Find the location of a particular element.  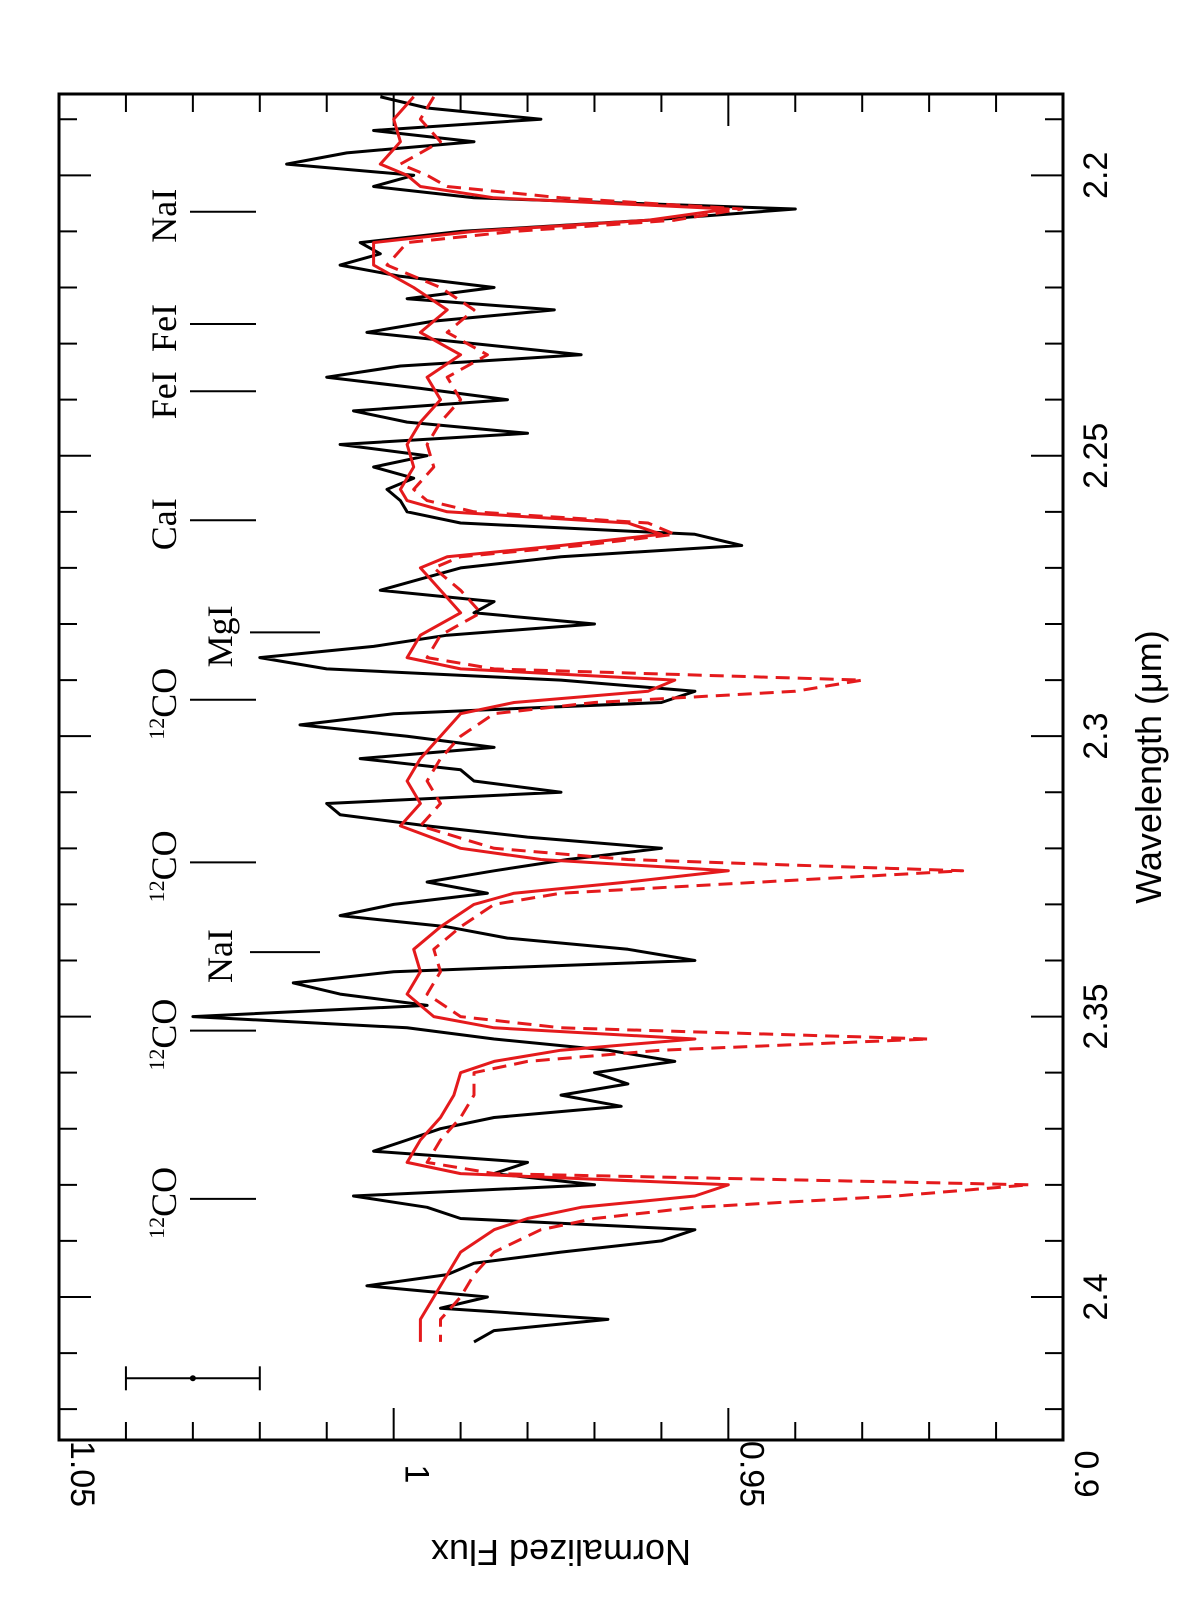

x-tick-label: 2.2 is located at coordinates (1096, 175).